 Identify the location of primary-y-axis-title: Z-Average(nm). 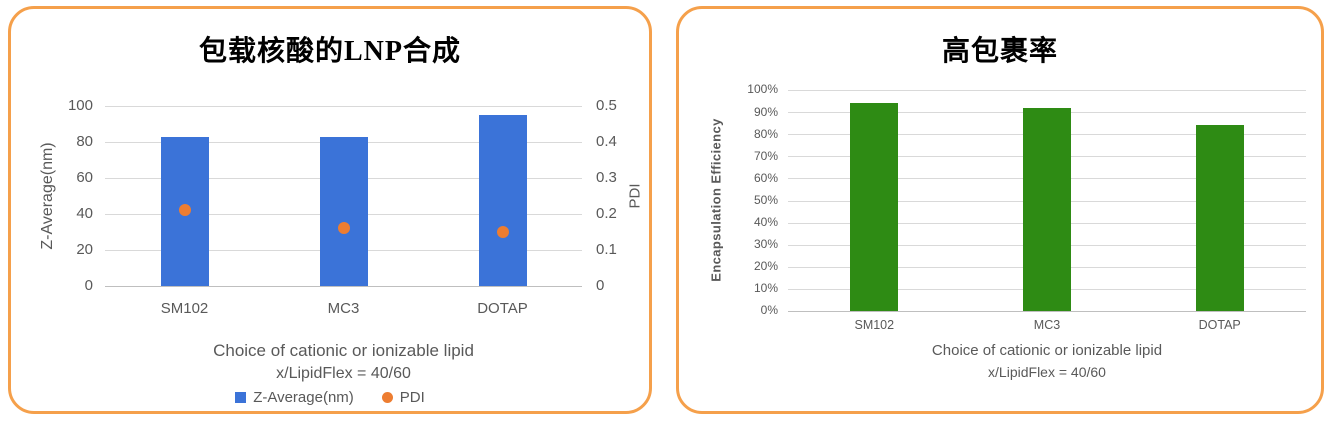
(47, 196).